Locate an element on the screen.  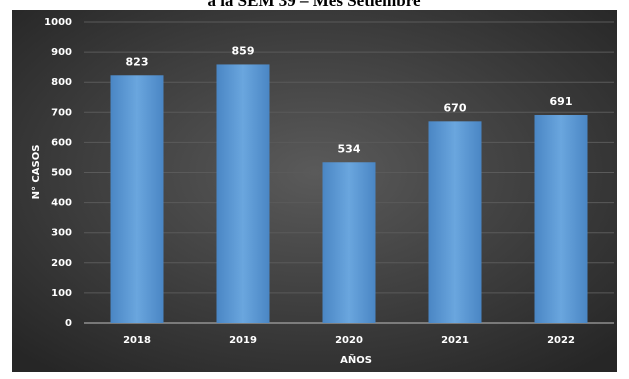
x-tick-label: 2021 is located at coordinates (455, 340).